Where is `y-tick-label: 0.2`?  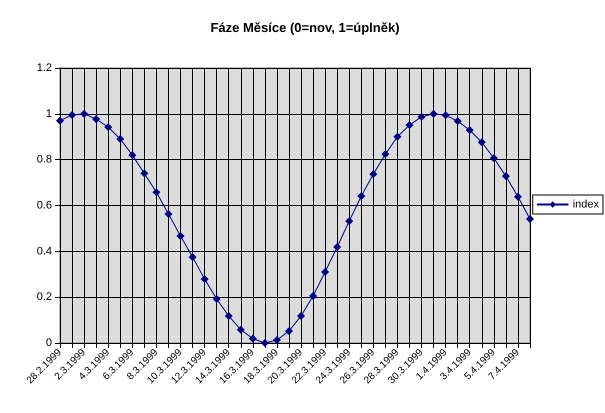 y-tick-label: 0.2 is located at coordinates (44, 297).